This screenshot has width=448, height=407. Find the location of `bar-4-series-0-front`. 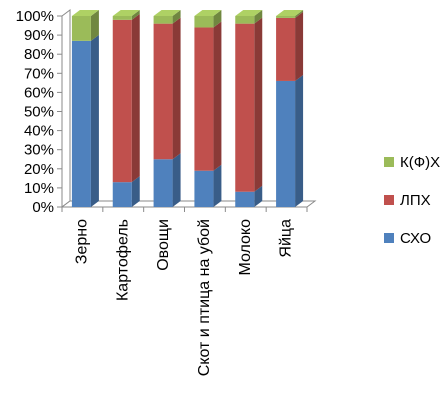

bar-4-series-0-front is located at coordinates (245, 199).